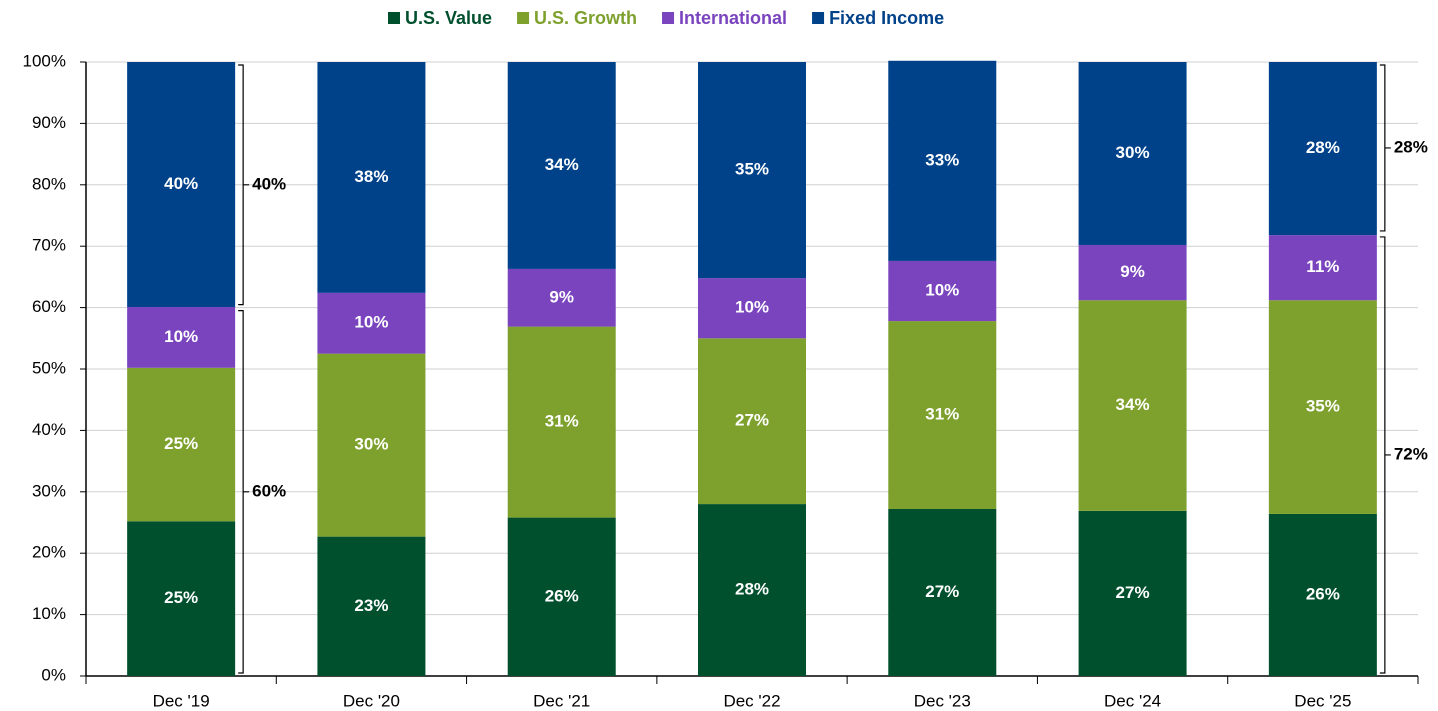  Describe the element at coordinates (886, 18) in the screenshot. I see `legend-label: Fixed Income` at that location.